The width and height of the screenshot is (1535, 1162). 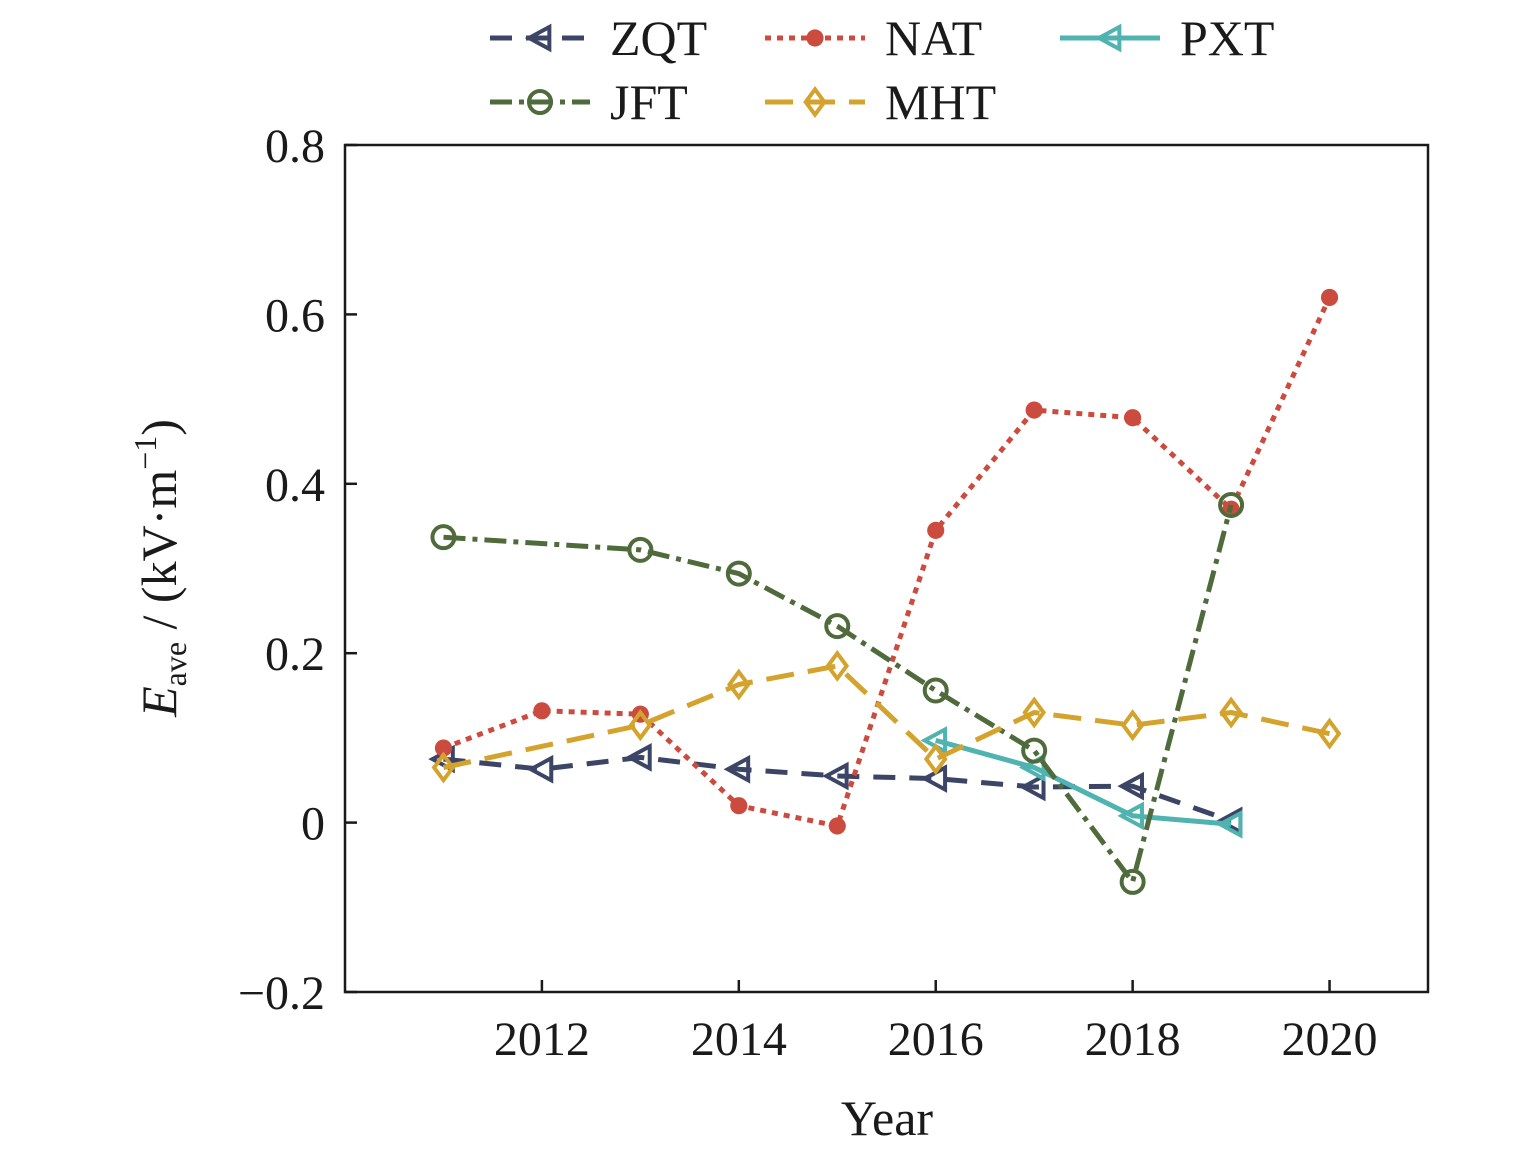 What do you see at coordinates (175, 664) in the screenshot?
I see `y-axis-subscript: ave` at bounding box center [175, 664].